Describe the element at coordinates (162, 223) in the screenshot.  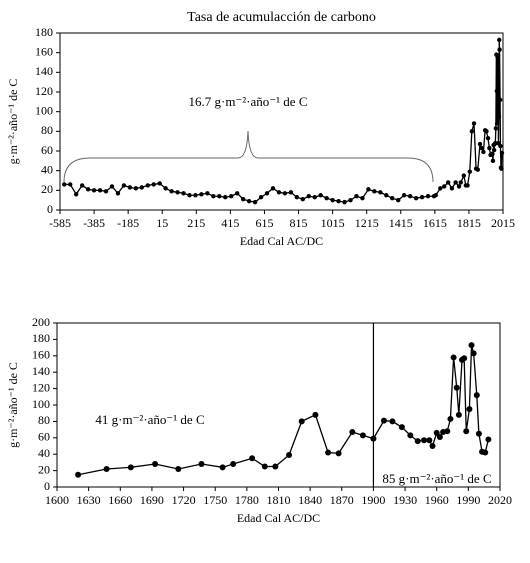
I see `x-tick-label: 15` at that location.